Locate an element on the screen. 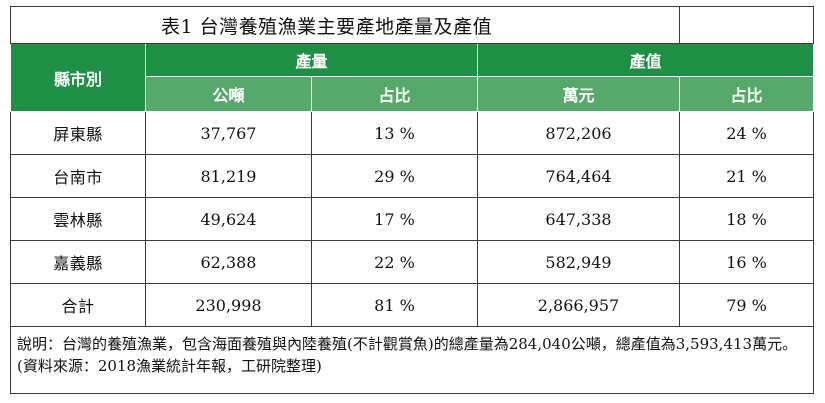 This screenshot has width=825, height=403. total-row: 合計 230,998 81 % 2,866,957 79 % is located at coordinates (412, 305).